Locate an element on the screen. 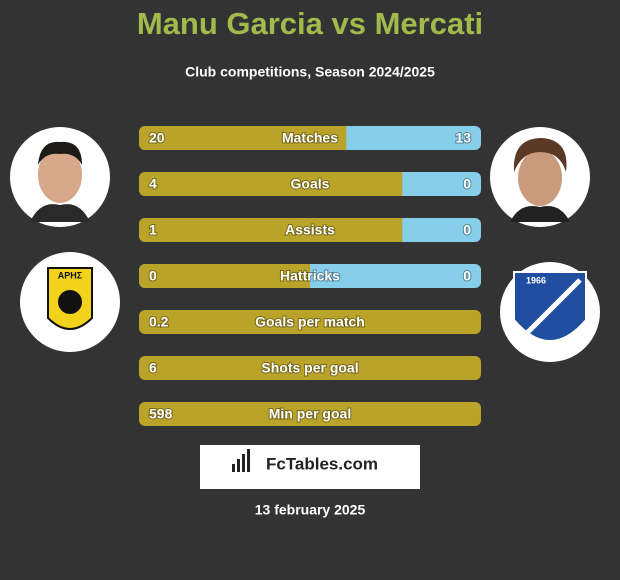  left-value: 0.2 is located at coordinates (159, 322).